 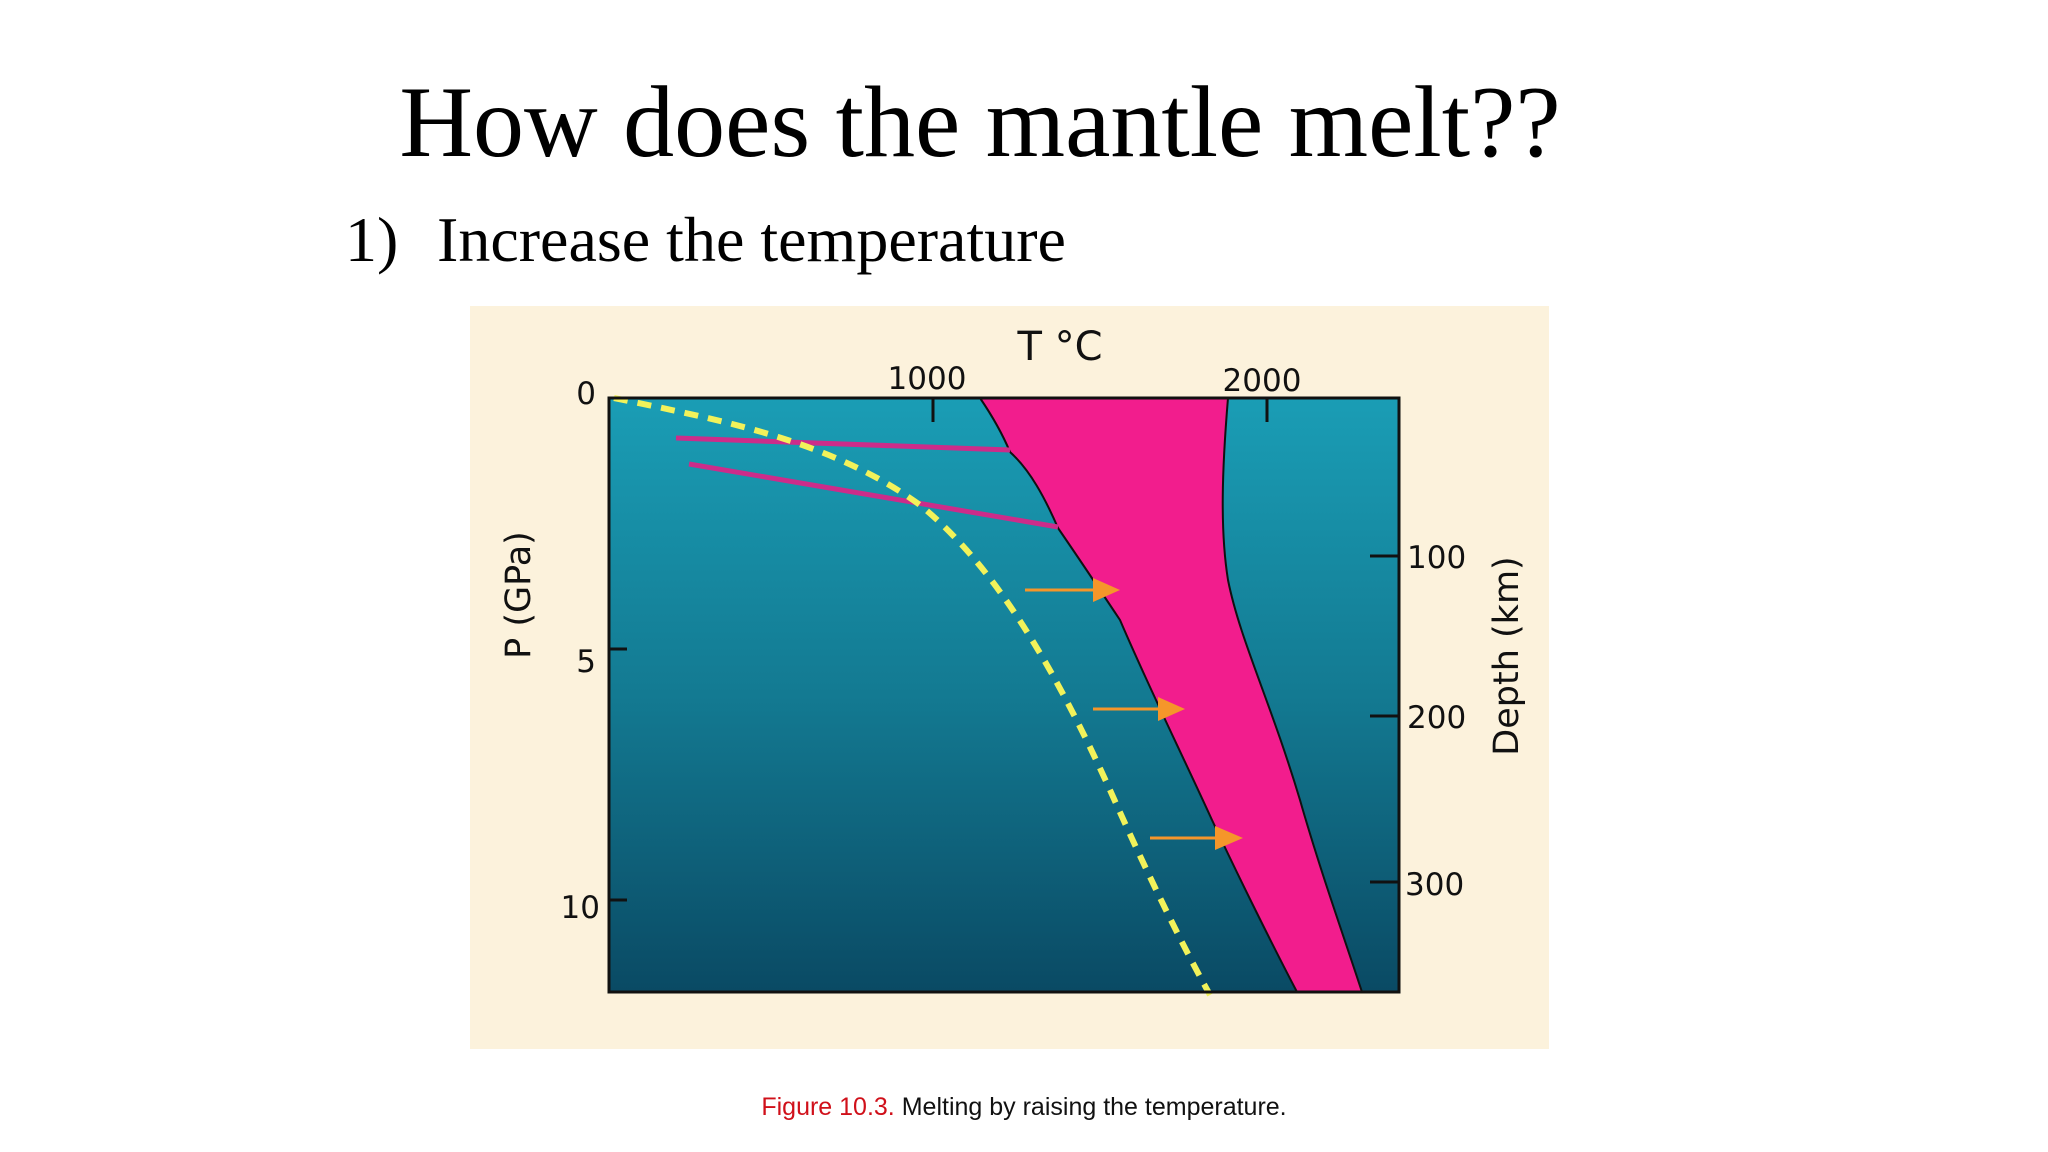 What do you see at coordinates (586, 662) in the screenshot?
I see `left-tick-label-5: 5` at bounding box center [586, 662].